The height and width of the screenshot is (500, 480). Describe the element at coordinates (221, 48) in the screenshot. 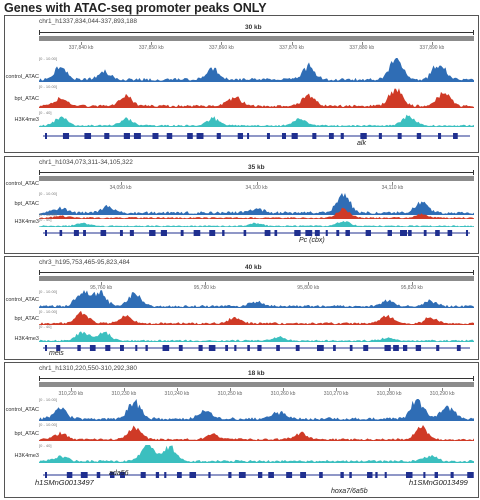

I see `coordinate-label: 337,860 kb` at that location.